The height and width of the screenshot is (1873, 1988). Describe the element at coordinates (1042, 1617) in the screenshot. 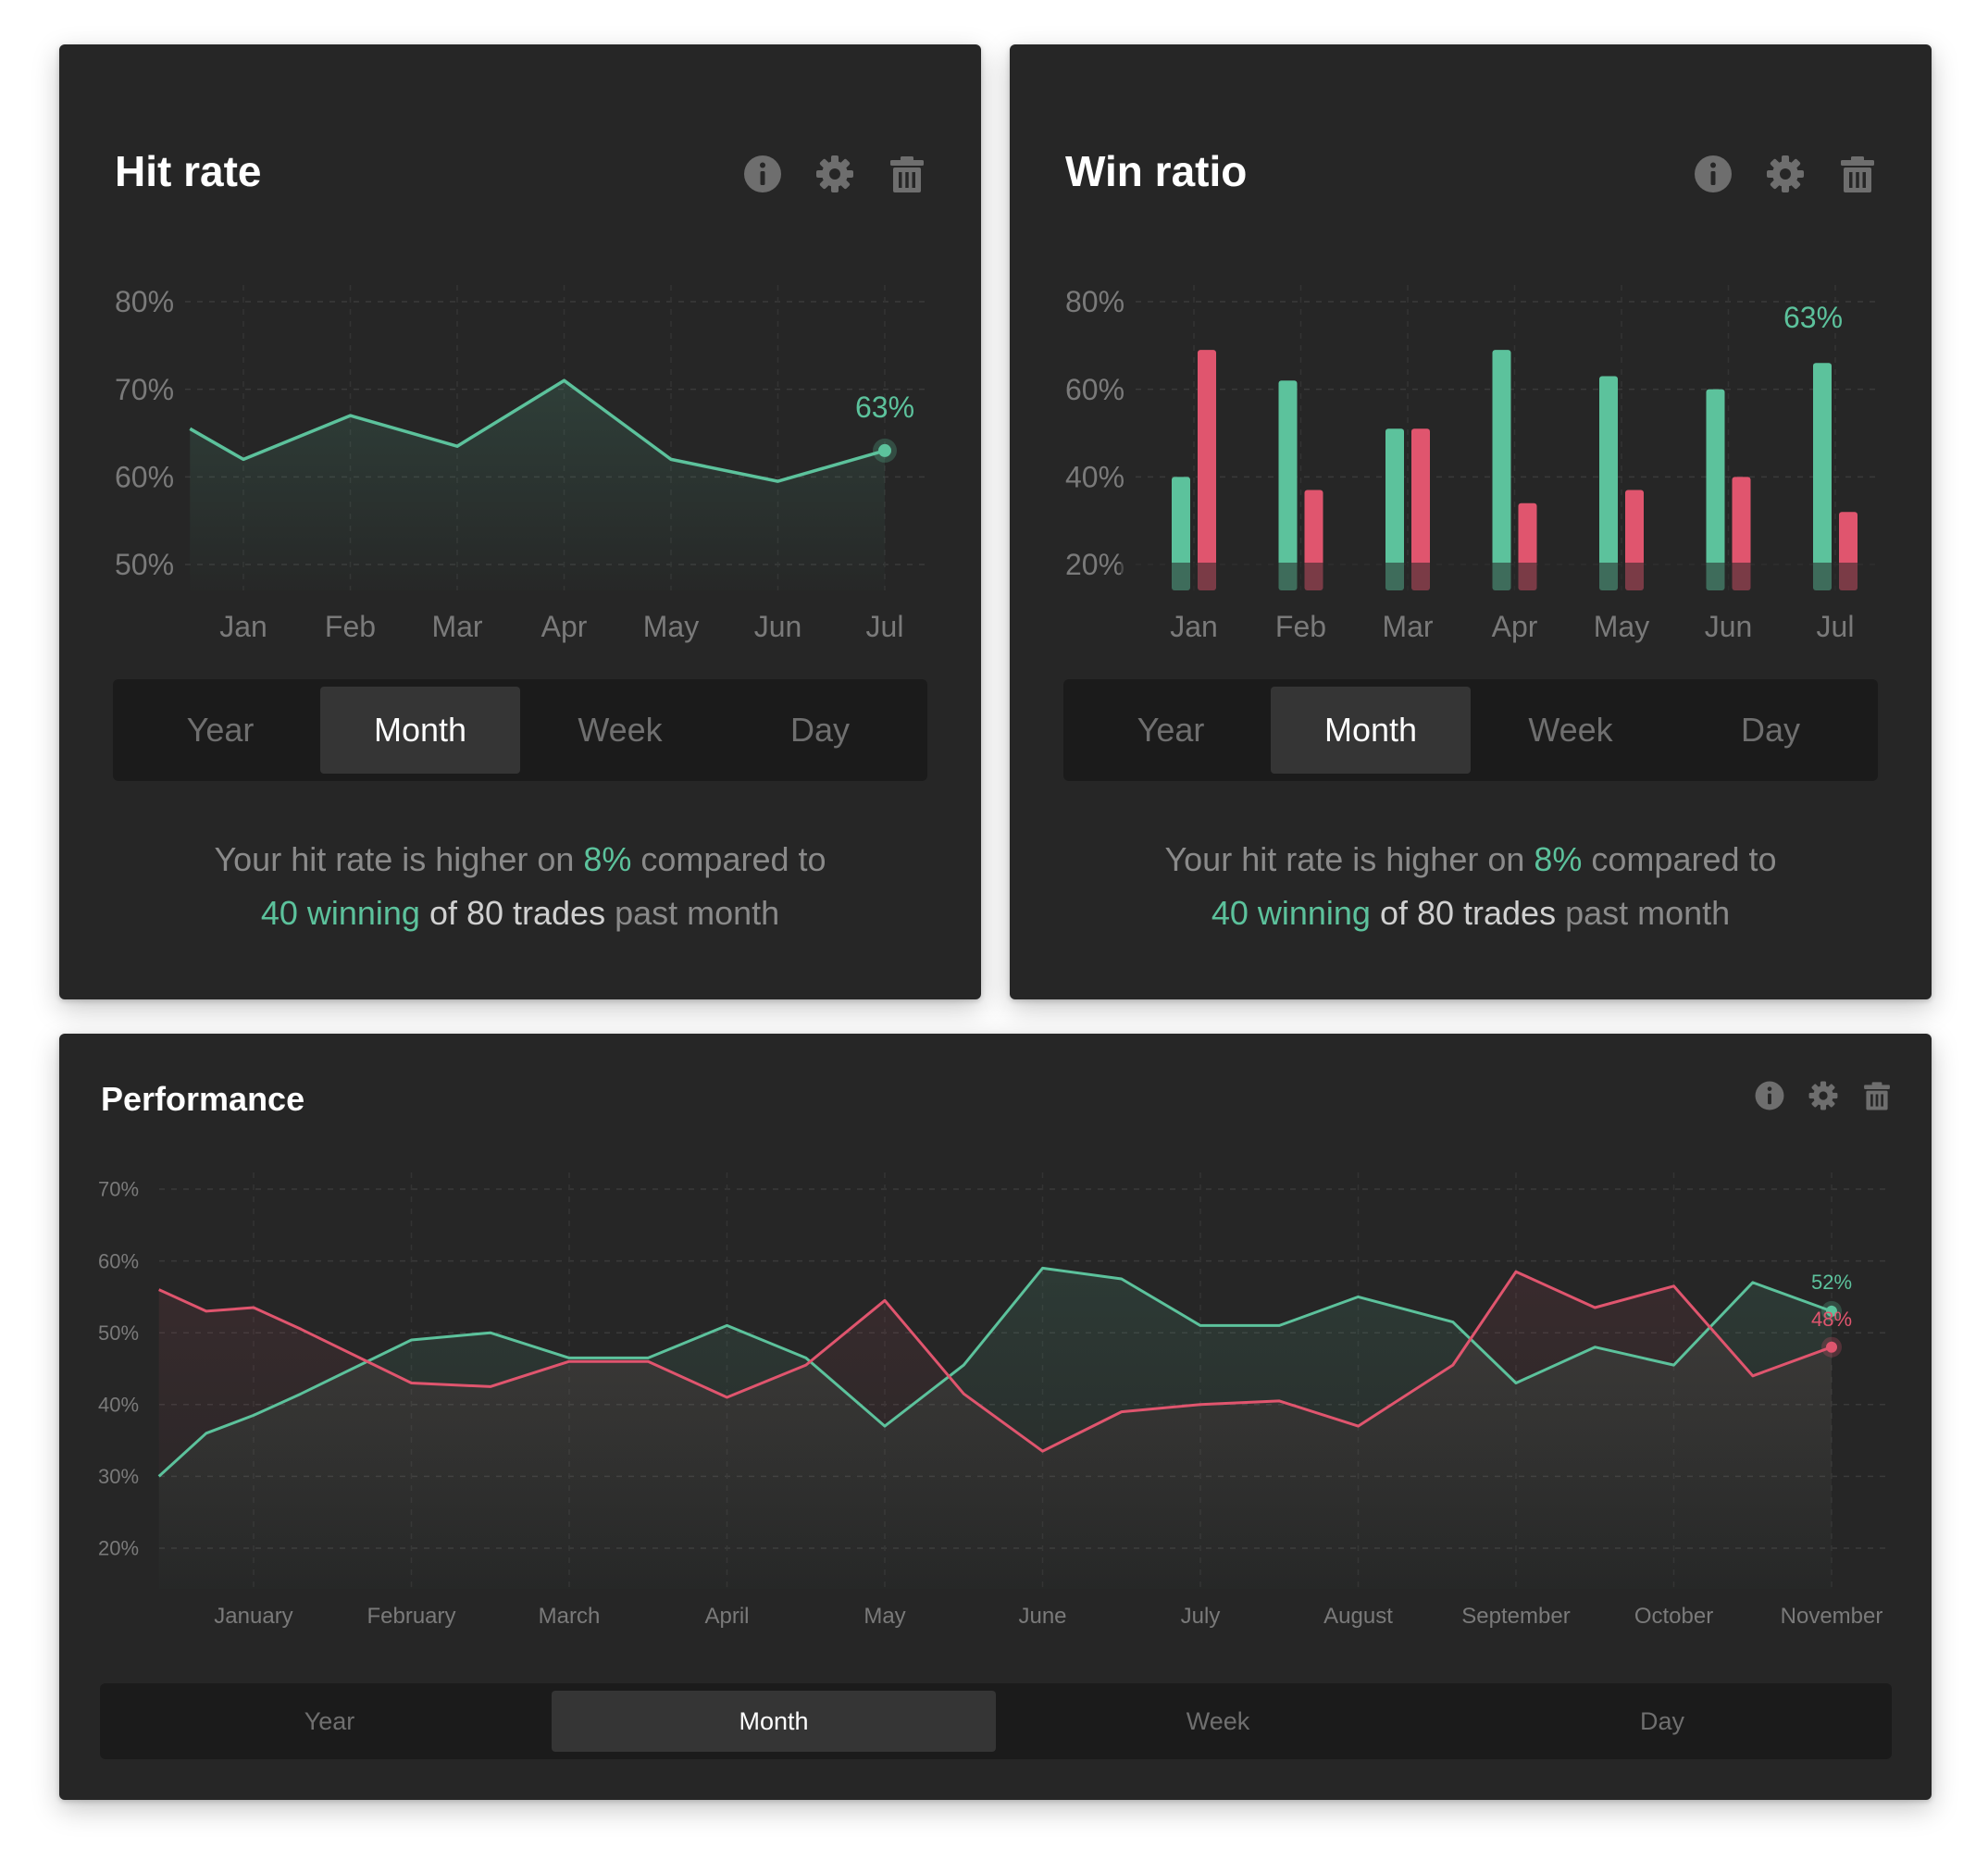

I see `x-tick-label: June` at that location.